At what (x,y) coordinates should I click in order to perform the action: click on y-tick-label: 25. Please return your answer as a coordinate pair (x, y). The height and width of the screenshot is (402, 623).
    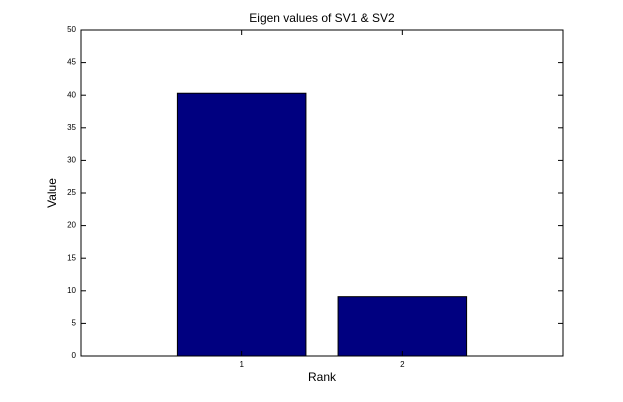
    Looking at the image, I should click on (71, 192).